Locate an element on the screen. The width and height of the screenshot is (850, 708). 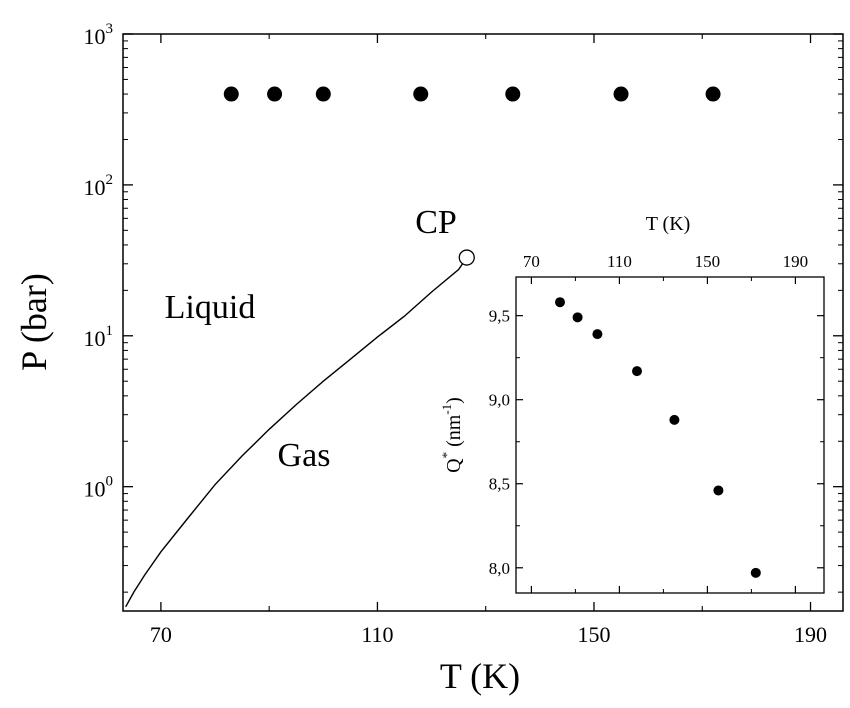
inset-data-points is located at coordinates (658, 437).